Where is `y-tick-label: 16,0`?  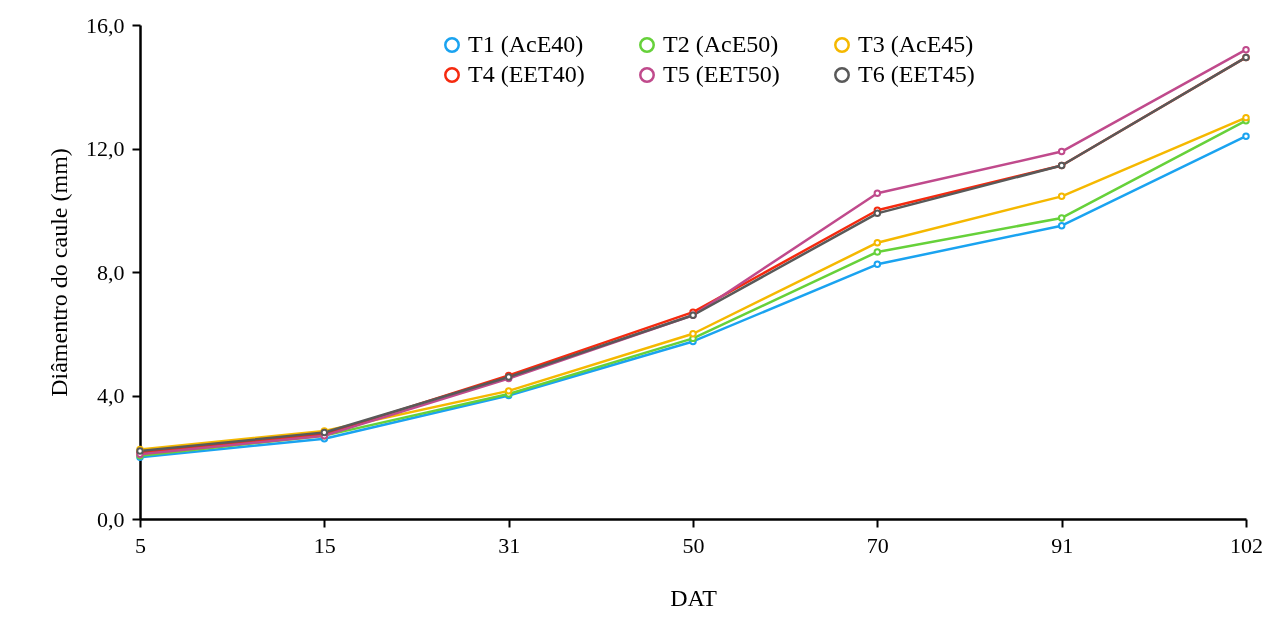 y-tick-label: 16,0 is located at coordinates (105, 25).